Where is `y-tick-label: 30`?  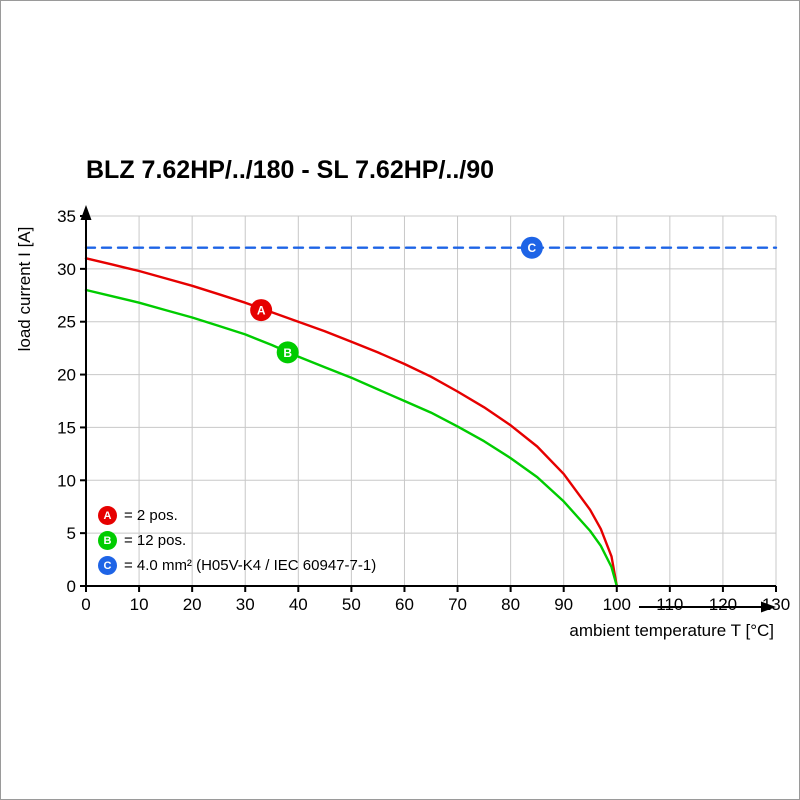
y-tick-label: 30 is located at coordinates (66, 269).